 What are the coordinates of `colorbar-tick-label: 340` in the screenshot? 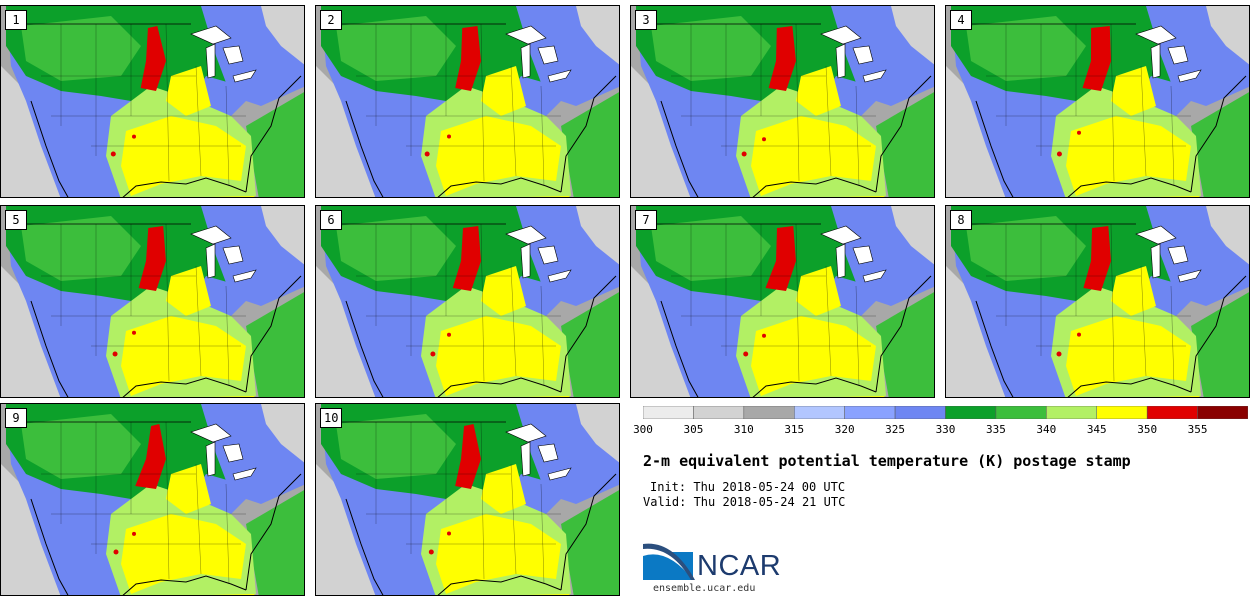 It's located at (1046, 429).